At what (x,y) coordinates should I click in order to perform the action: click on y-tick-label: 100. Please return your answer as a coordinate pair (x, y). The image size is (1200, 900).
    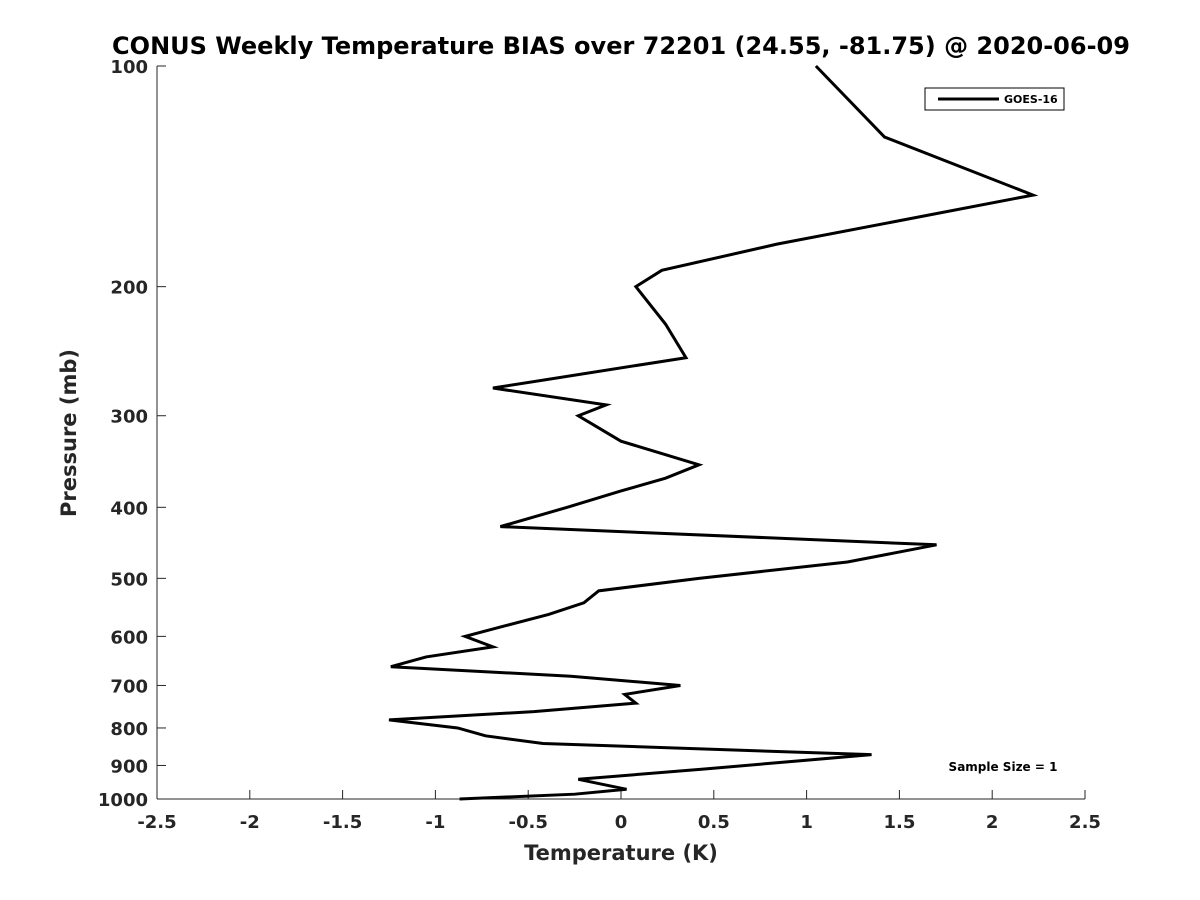
    Looking at the image, I should click on (129, 67).